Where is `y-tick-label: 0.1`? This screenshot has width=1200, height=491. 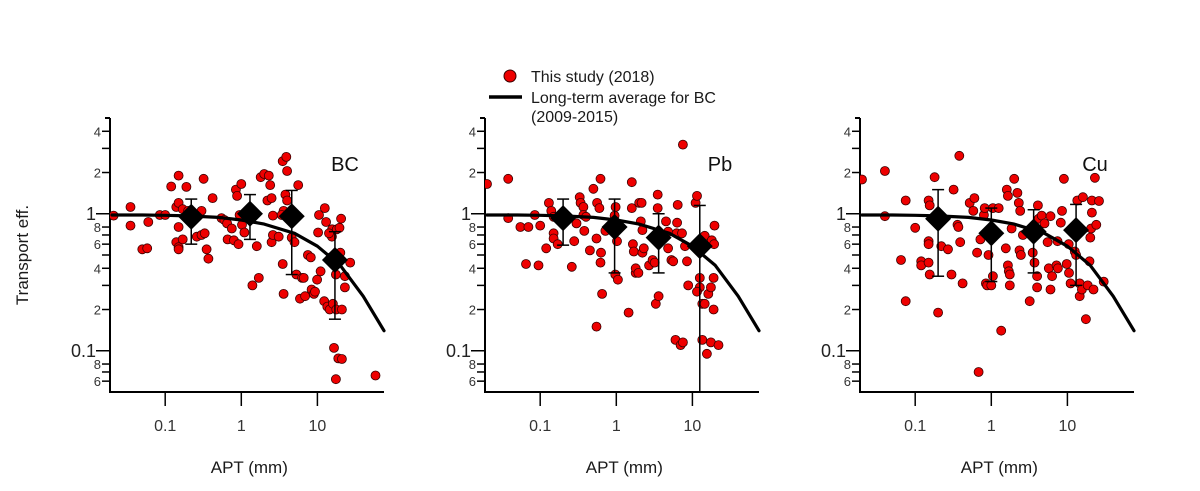 y-tick-label: 0.1 is located at coordinates (458, 351).